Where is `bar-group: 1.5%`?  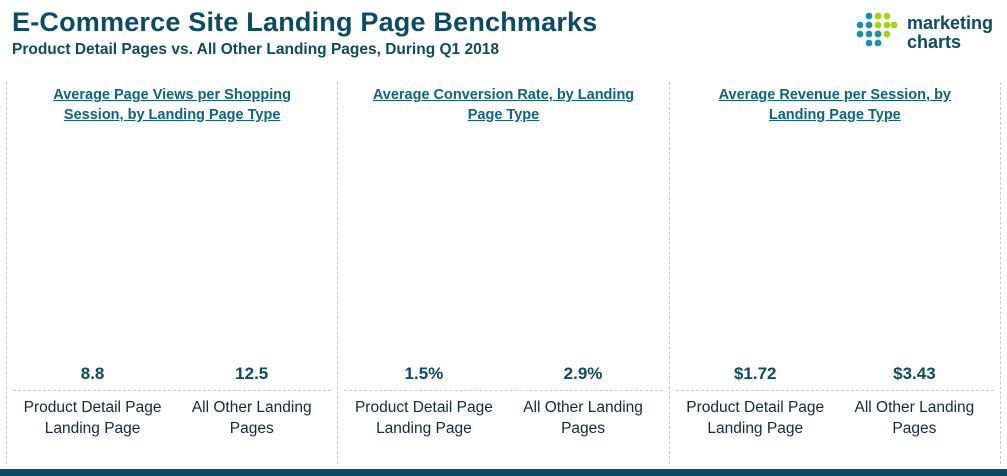
bar-group: 1.5% is located at coordinates (423, 377).